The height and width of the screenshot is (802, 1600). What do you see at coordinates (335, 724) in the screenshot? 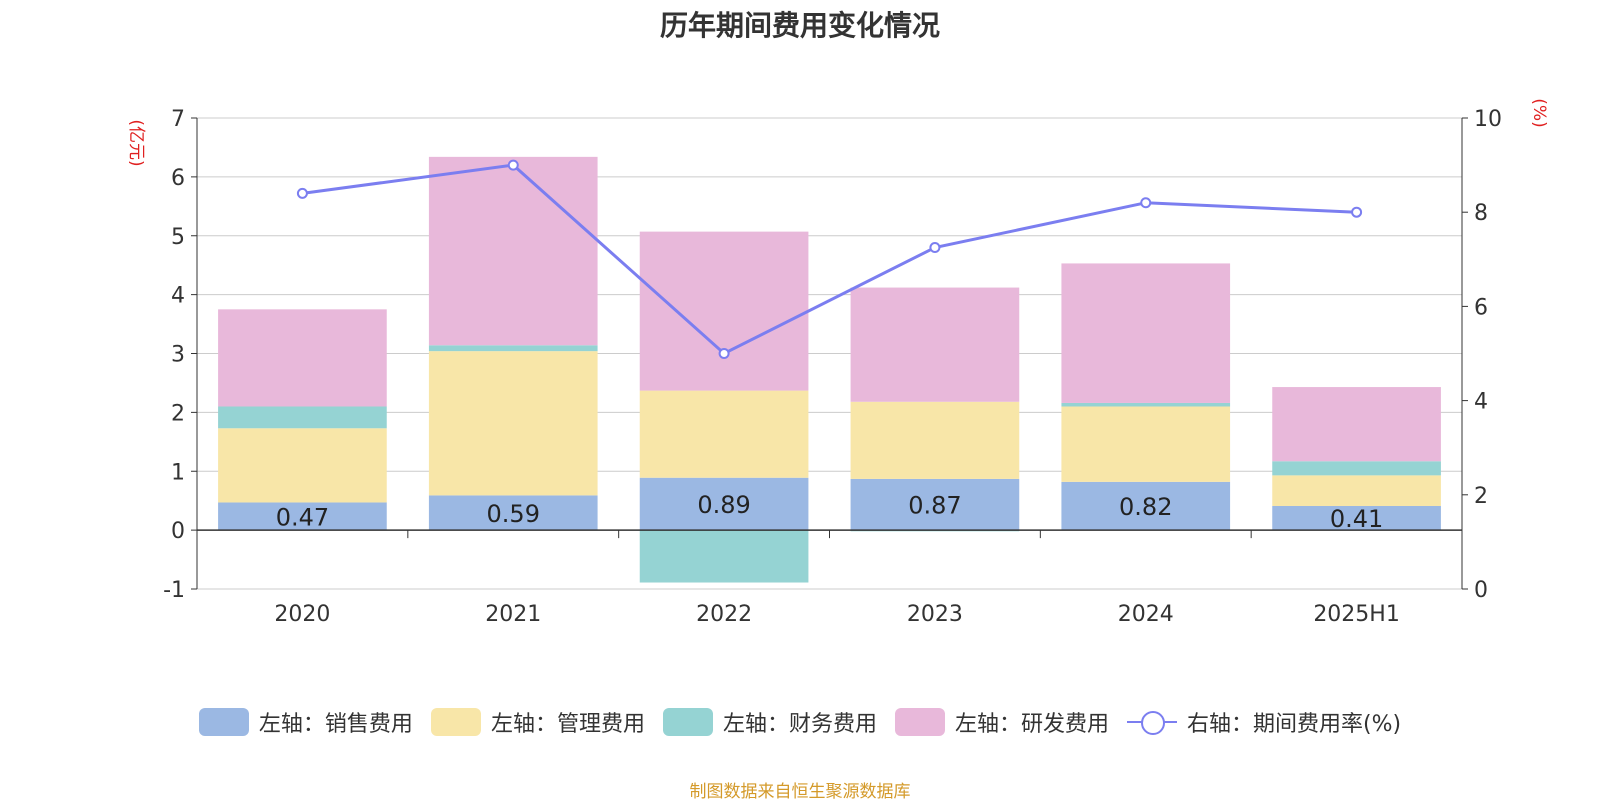
I see `legend-label-sales: 左轴：销售费用` at bounding box center [335, 724].